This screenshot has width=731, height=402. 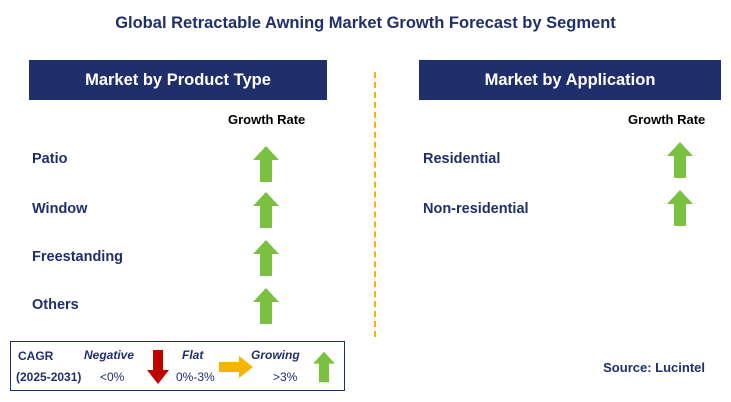 What do you see at coordinates (285, 377) in the screenshot?
I see `legend-growing-range: >3%` at bounding box center [285, 377].